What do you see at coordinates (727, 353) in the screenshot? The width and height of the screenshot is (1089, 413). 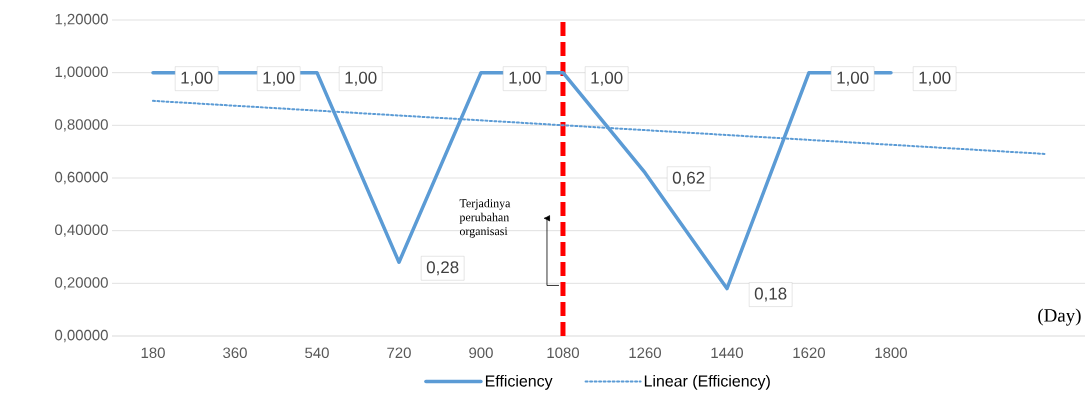 I see `x-tick-label: 1440` at bounding box center [727, 353].